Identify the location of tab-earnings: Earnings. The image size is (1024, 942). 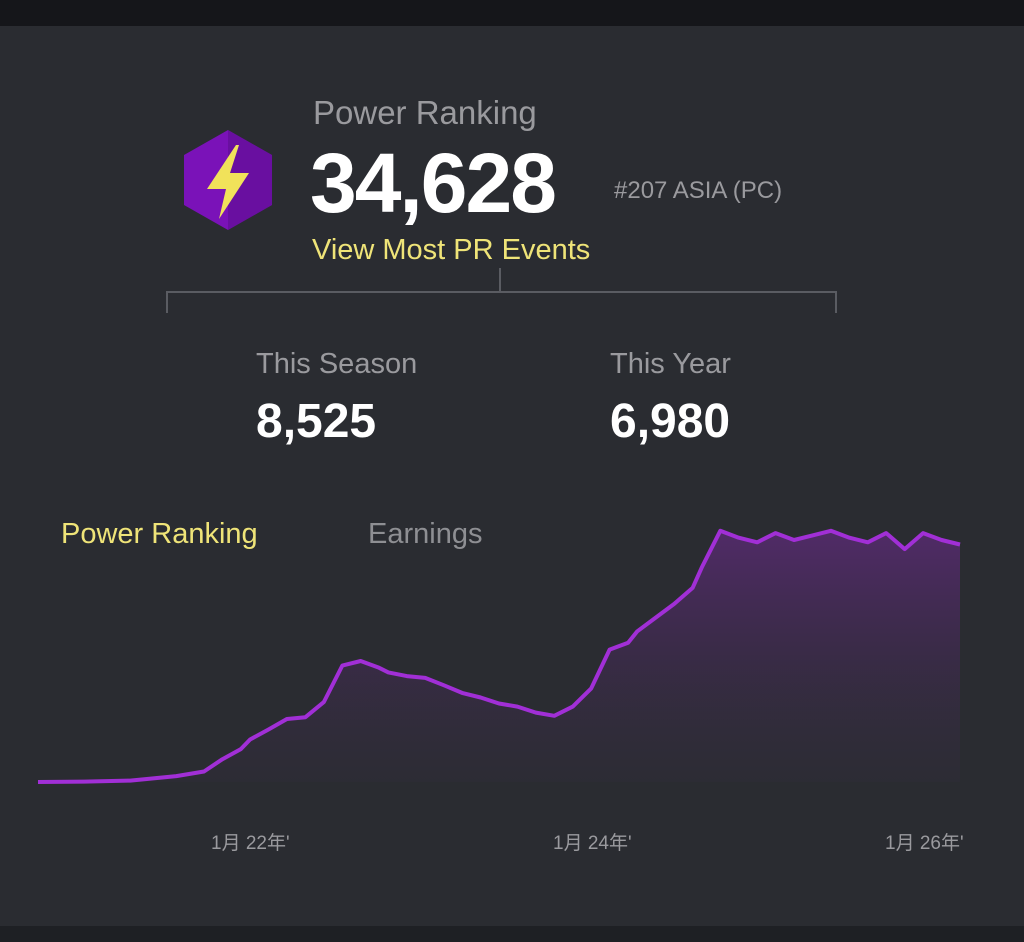
(425, 534).